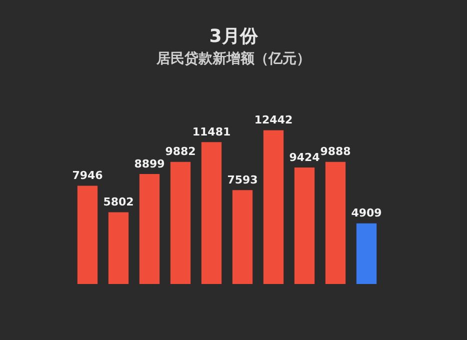  Describe the element at coordinates (118, 202) in the screenshot. I see `data-label: 5802` at that location.